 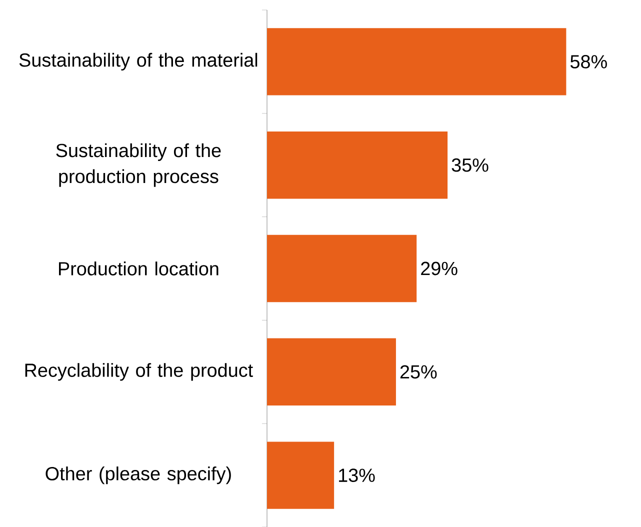 What do you see at coordinates (439, 269) in the screenshot?
I see `data-label: 29%` at bounding box center [439, 269].